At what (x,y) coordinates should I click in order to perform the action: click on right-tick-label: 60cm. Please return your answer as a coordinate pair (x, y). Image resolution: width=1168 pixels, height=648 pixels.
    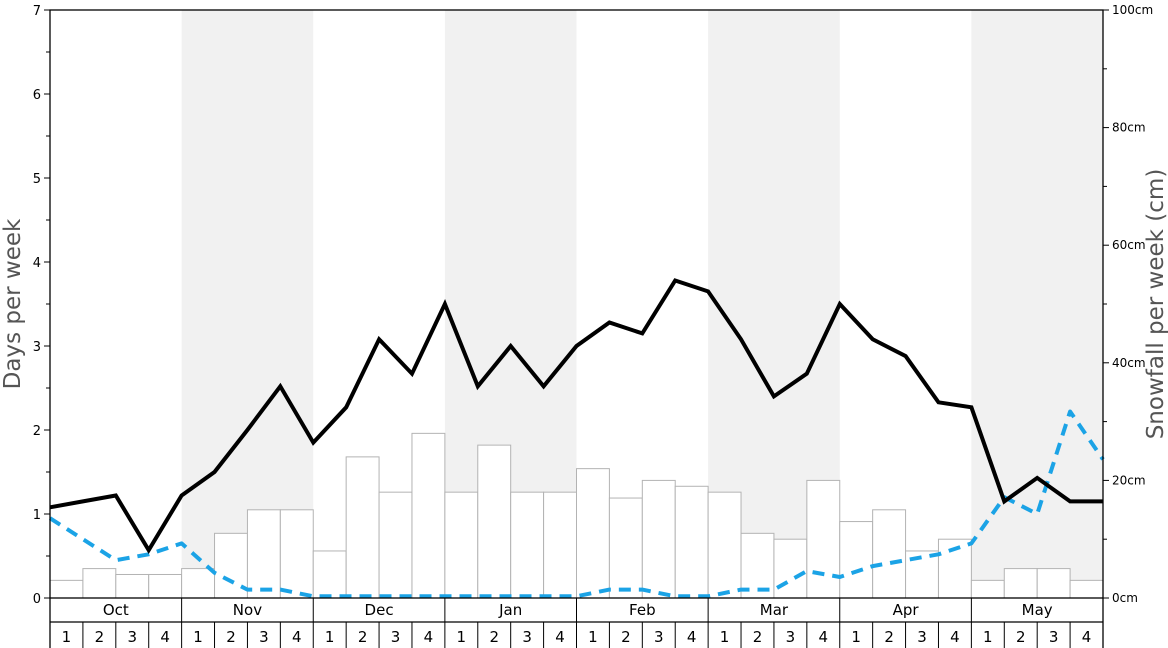
    Looking at the image, I should click on (1129, 245).